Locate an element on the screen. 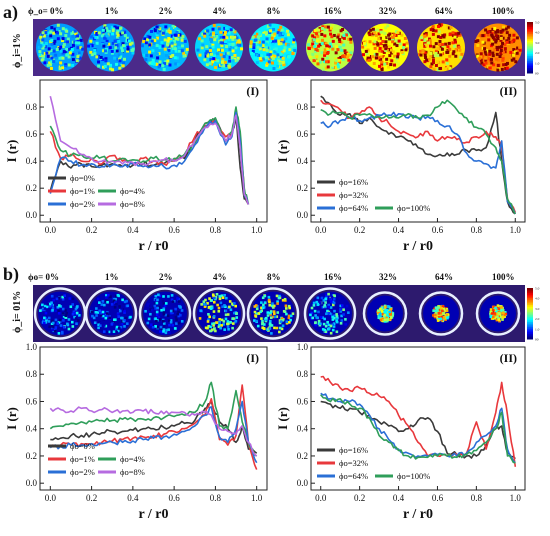 The height and width of the screenshot is (536, 550). strip-label: 32% is located at coordinates (388, 11).